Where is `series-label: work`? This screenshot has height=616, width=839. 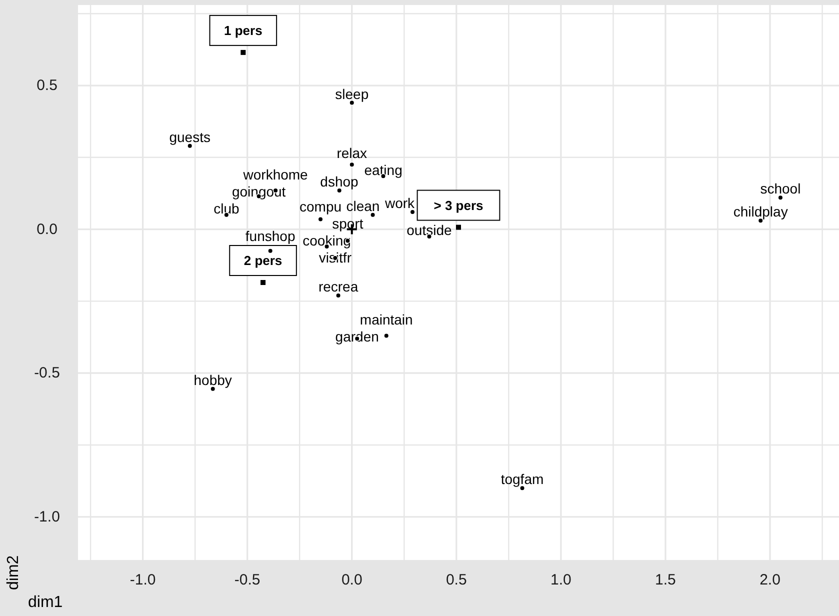
series-label: work is located at coordinates (400, 203).